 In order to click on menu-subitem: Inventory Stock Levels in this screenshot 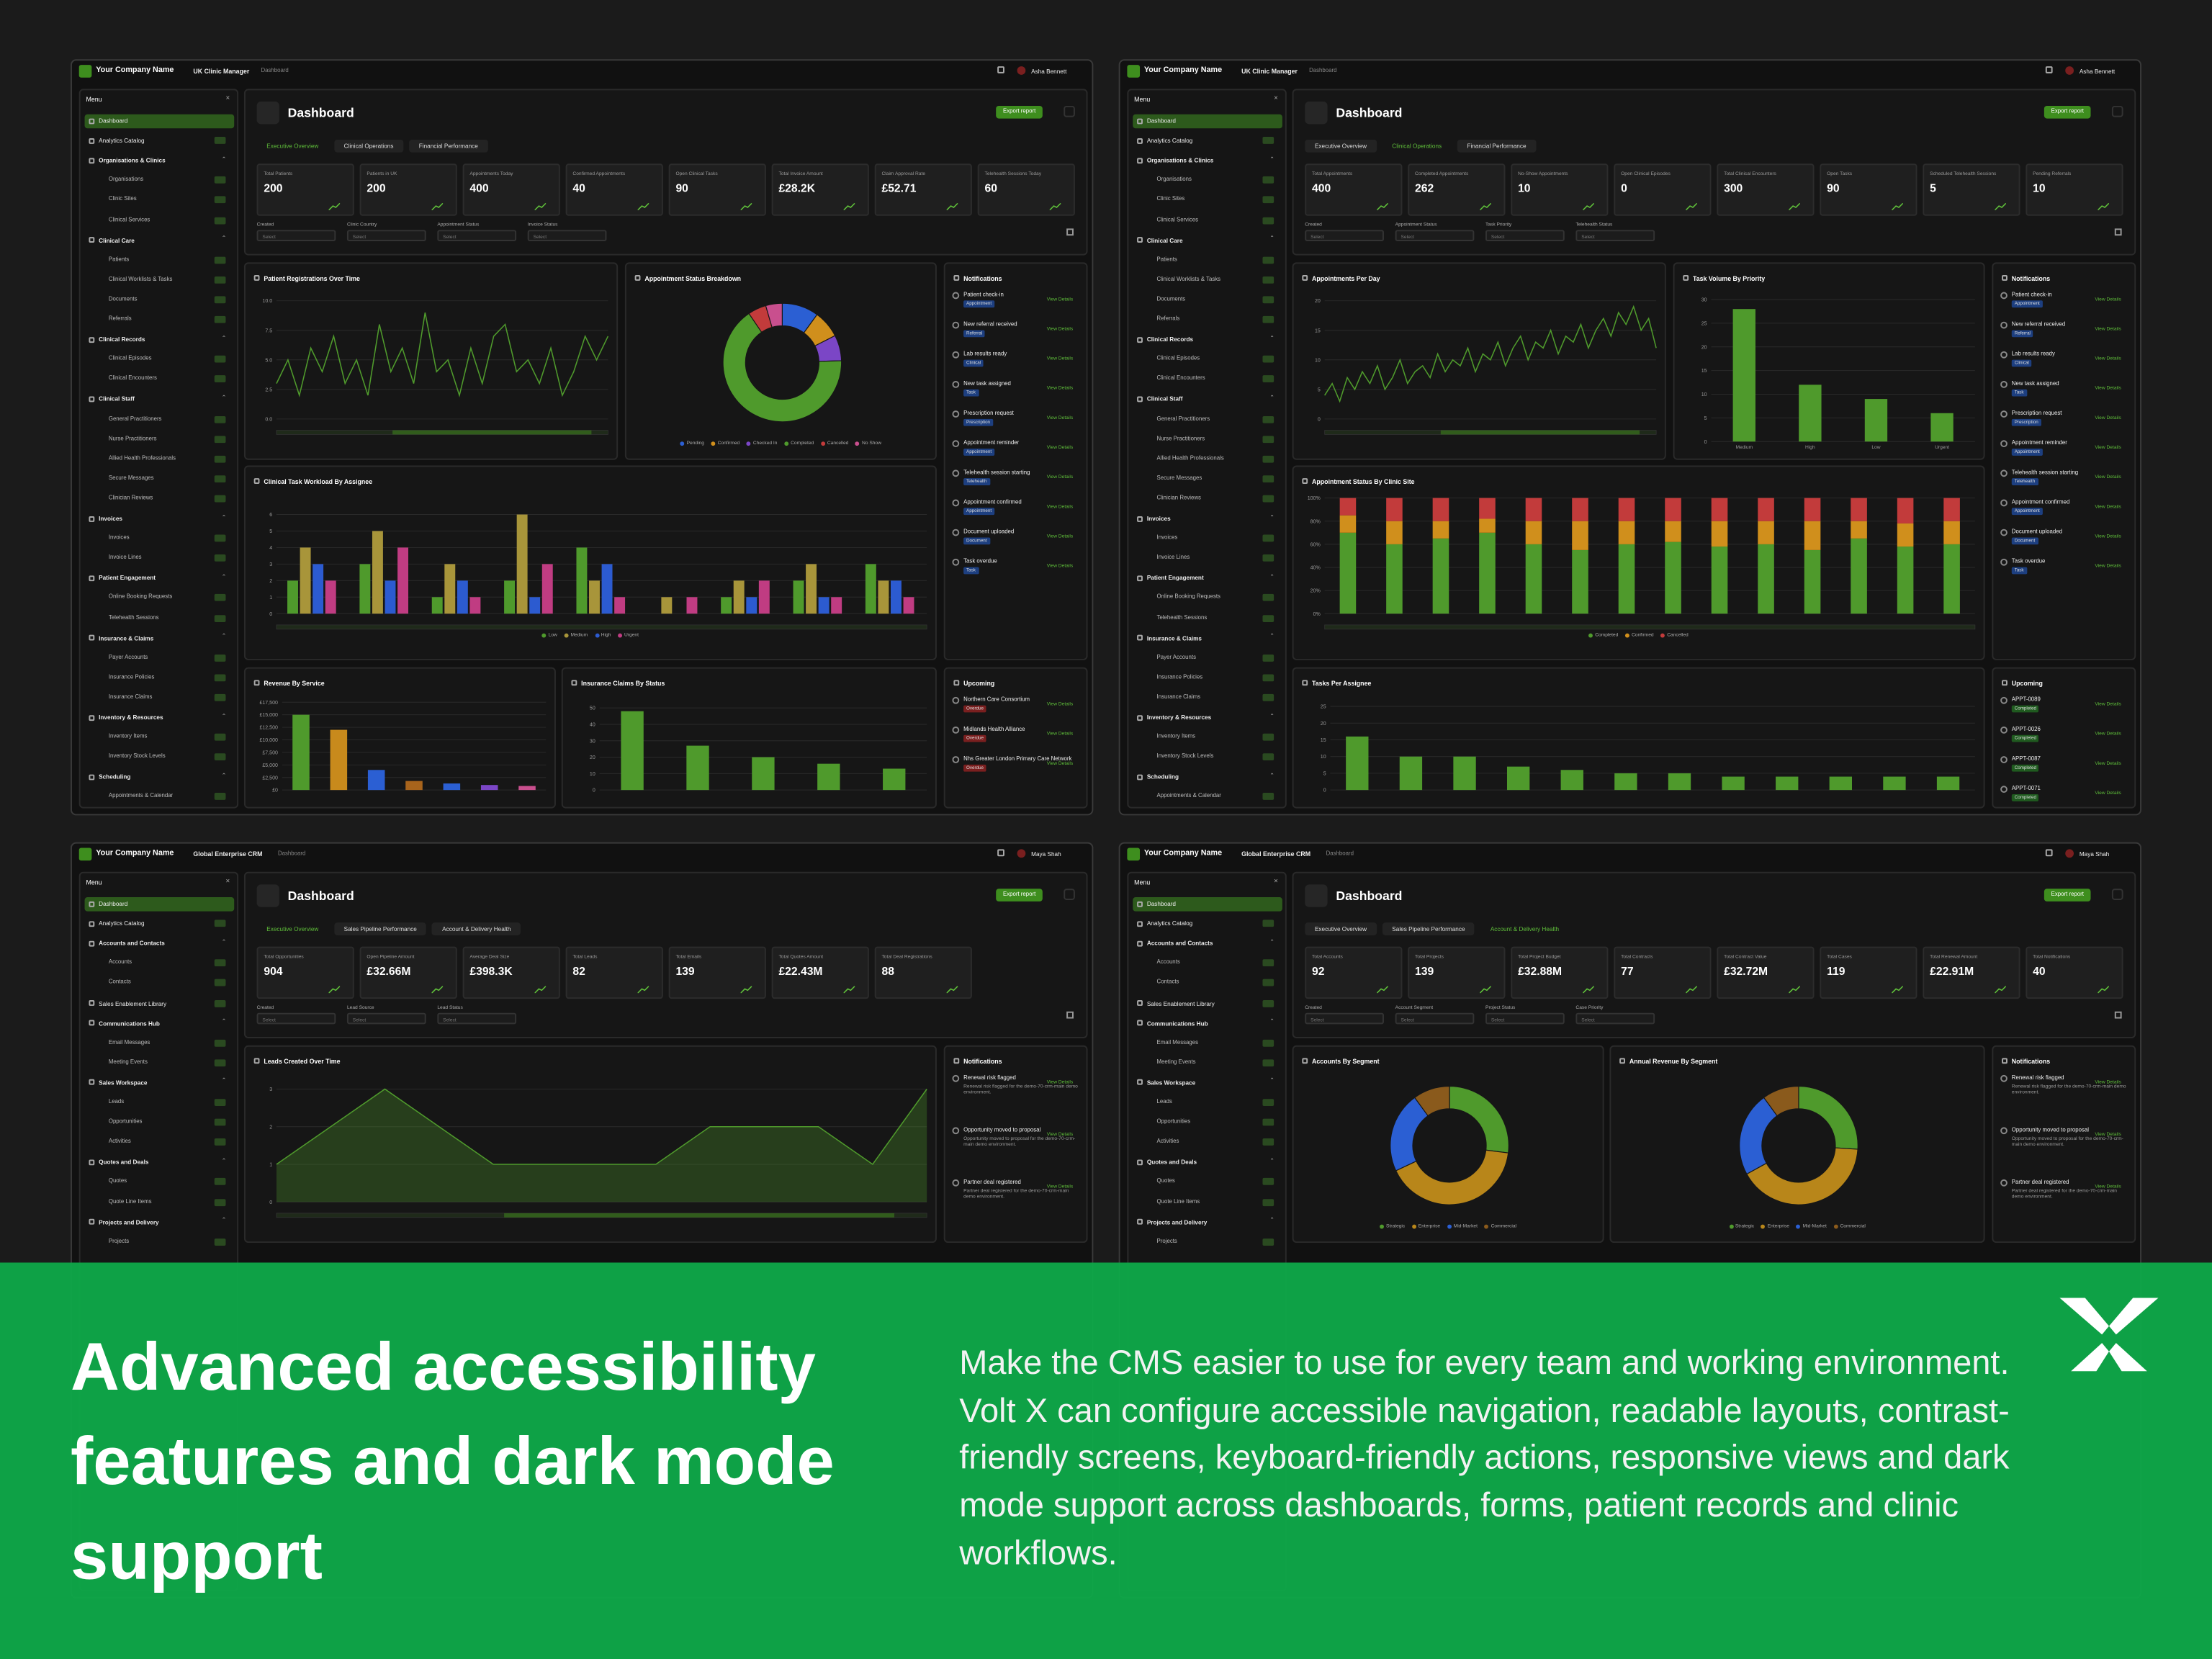, I will do `click(1185, 756)`.